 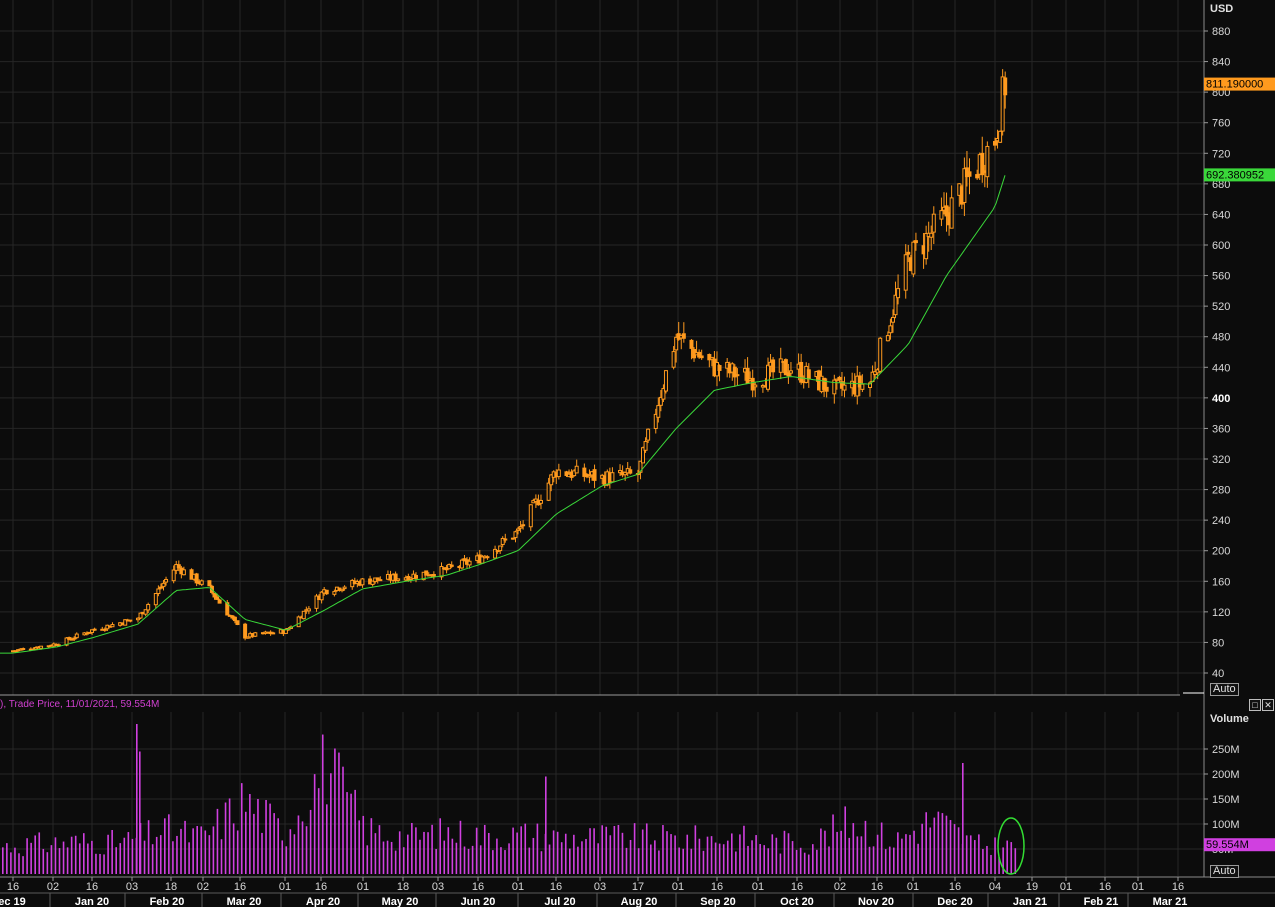 I want to click on x-tick-label: 18, so click(x=171, y=887).